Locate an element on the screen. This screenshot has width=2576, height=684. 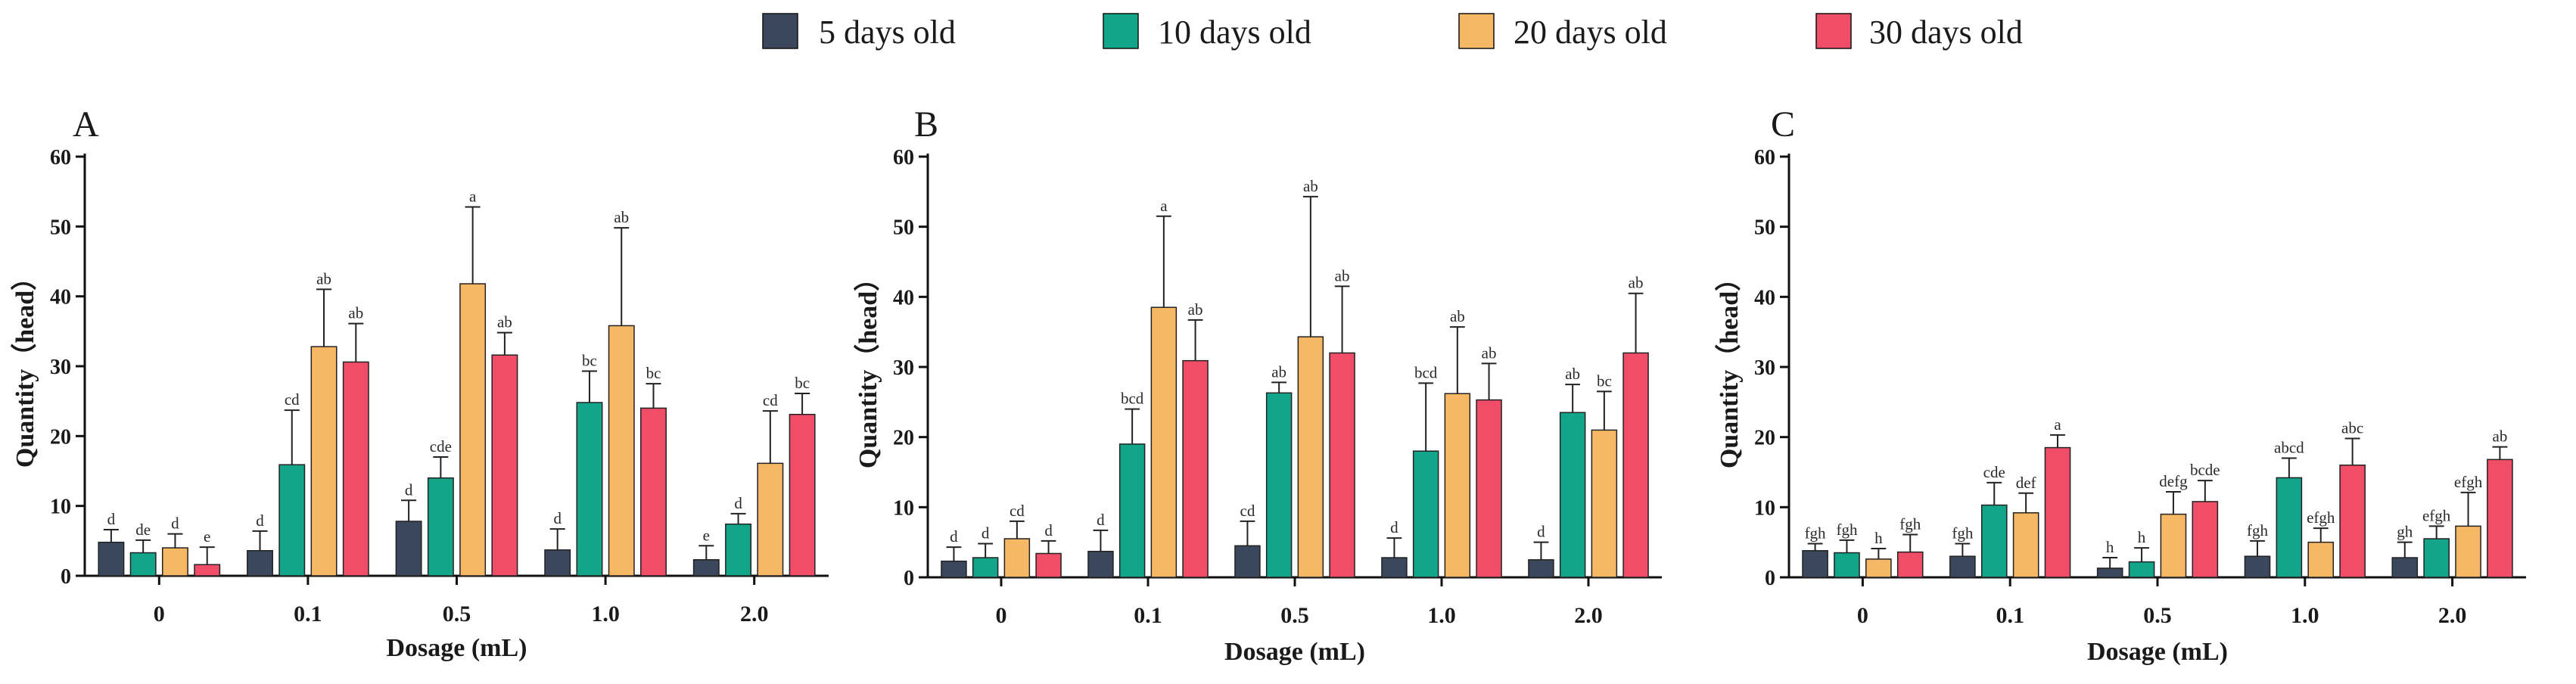
y-tick-label: 40 is located at coordinates (60, 297).